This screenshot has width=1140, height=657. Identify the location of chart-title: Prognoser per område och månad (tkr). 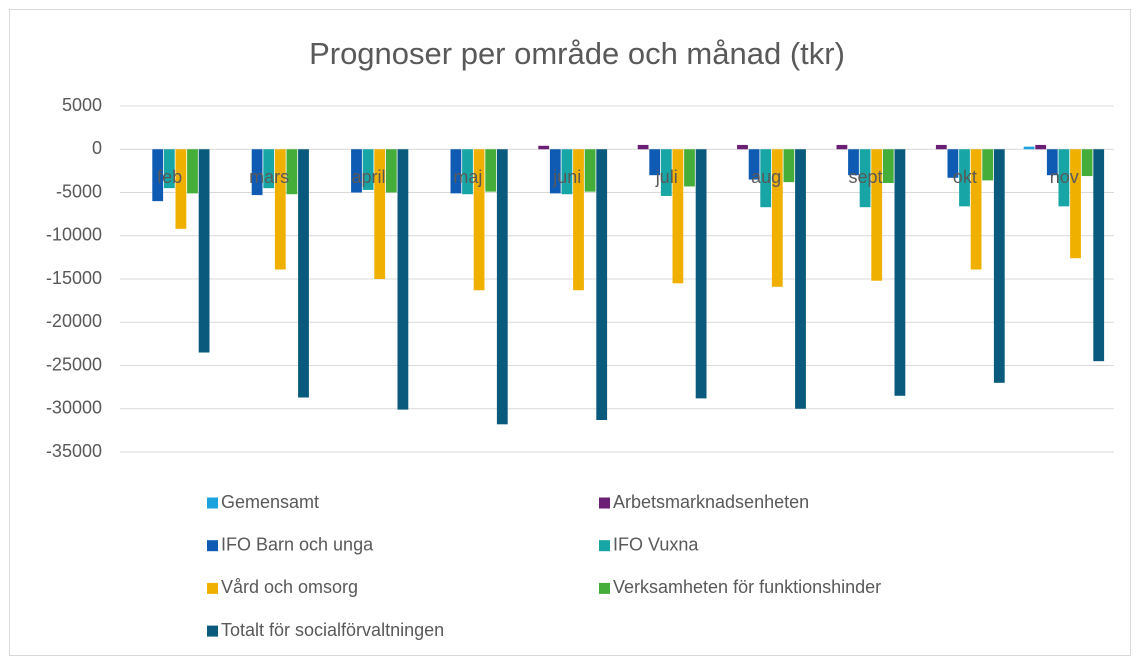
(577, 53).